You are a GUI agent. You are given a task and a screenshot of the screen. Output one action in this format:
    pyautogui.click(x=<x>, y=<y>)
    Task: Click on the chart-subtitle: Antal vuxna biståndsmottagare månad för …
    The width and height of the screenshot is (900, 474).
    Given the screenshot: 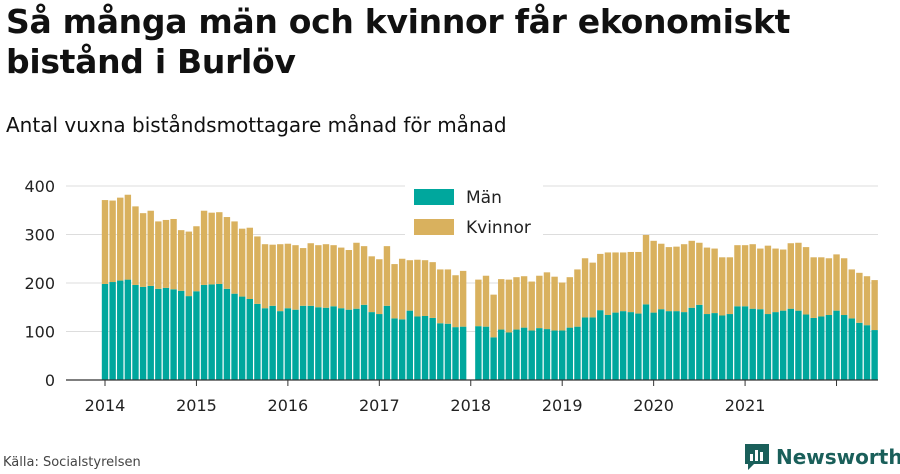 What is the action you would take?
    pyautogui.click(x=256, y=125)
    